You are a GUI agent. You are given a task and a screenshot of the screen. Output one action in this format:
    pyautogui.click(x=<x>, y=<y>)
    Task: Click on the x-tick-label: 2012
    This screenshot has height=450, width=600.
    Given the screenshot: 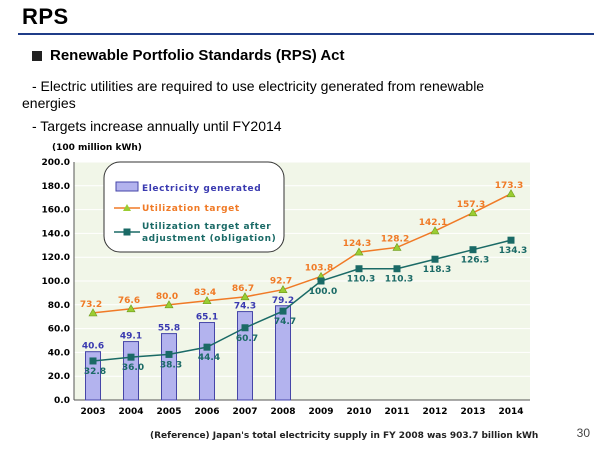 What is the action you would take?
    pyautogui.click(x=434, y=412)
    